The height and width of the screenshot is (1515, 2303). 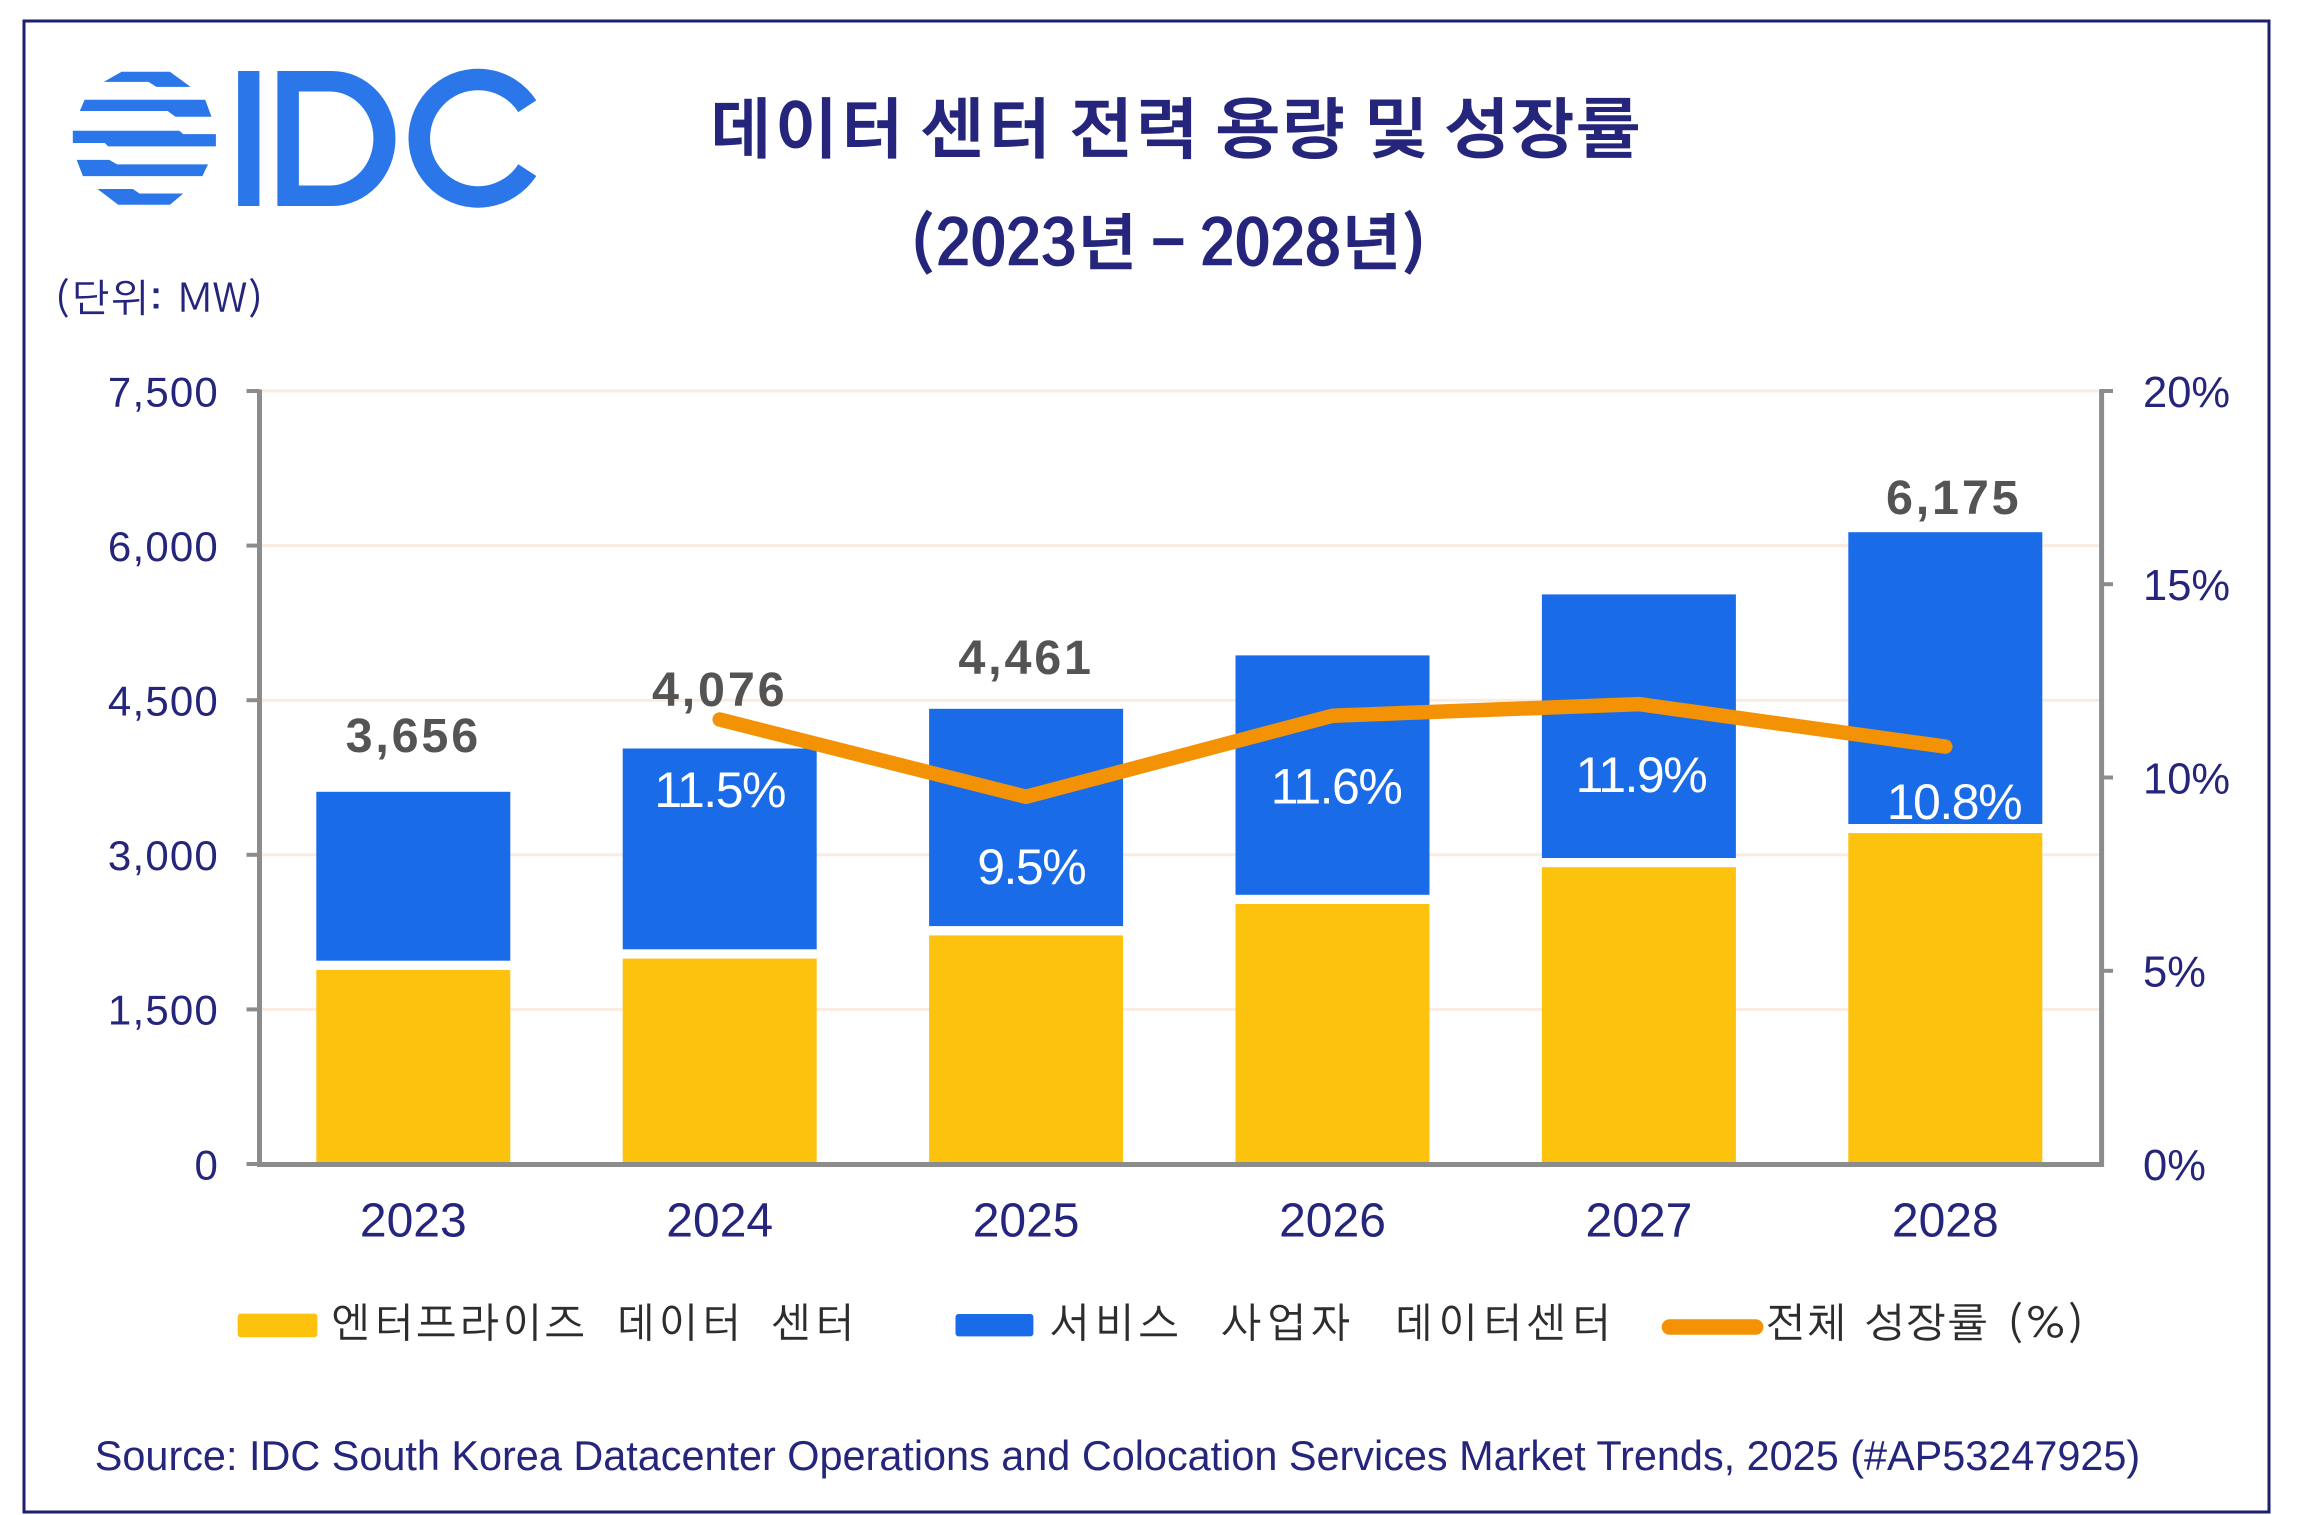 What do you see at coordinates (1025, 658) in the screenshot?
I see `svg-text: 4,461` at bounding box center [1025, 658].